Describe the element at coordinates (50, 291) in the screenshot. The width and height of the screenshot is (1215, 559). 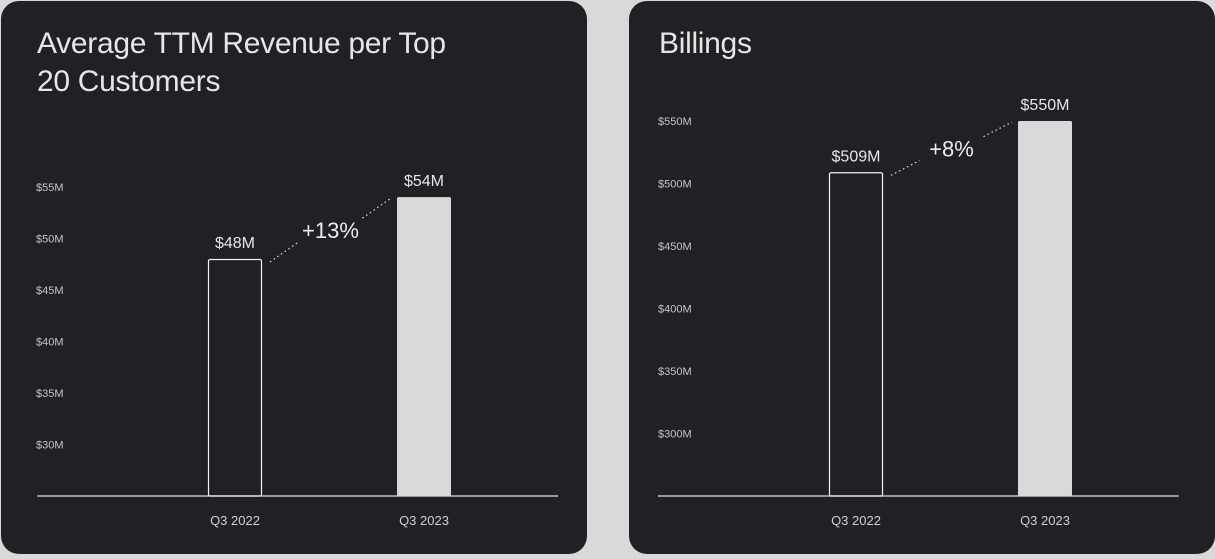
I see `y-tick-label: $45M` at that location.